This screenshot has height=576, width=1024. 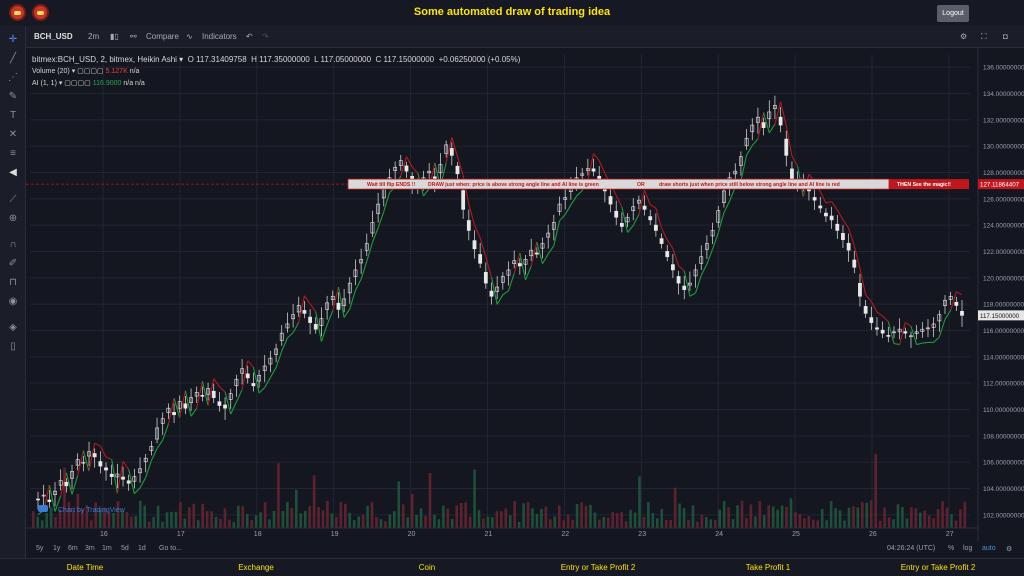 What do you see at coordinates (13, 244) in the screenshot?
I see `magnet-icon: ∩` at bounding box center [13, 244].